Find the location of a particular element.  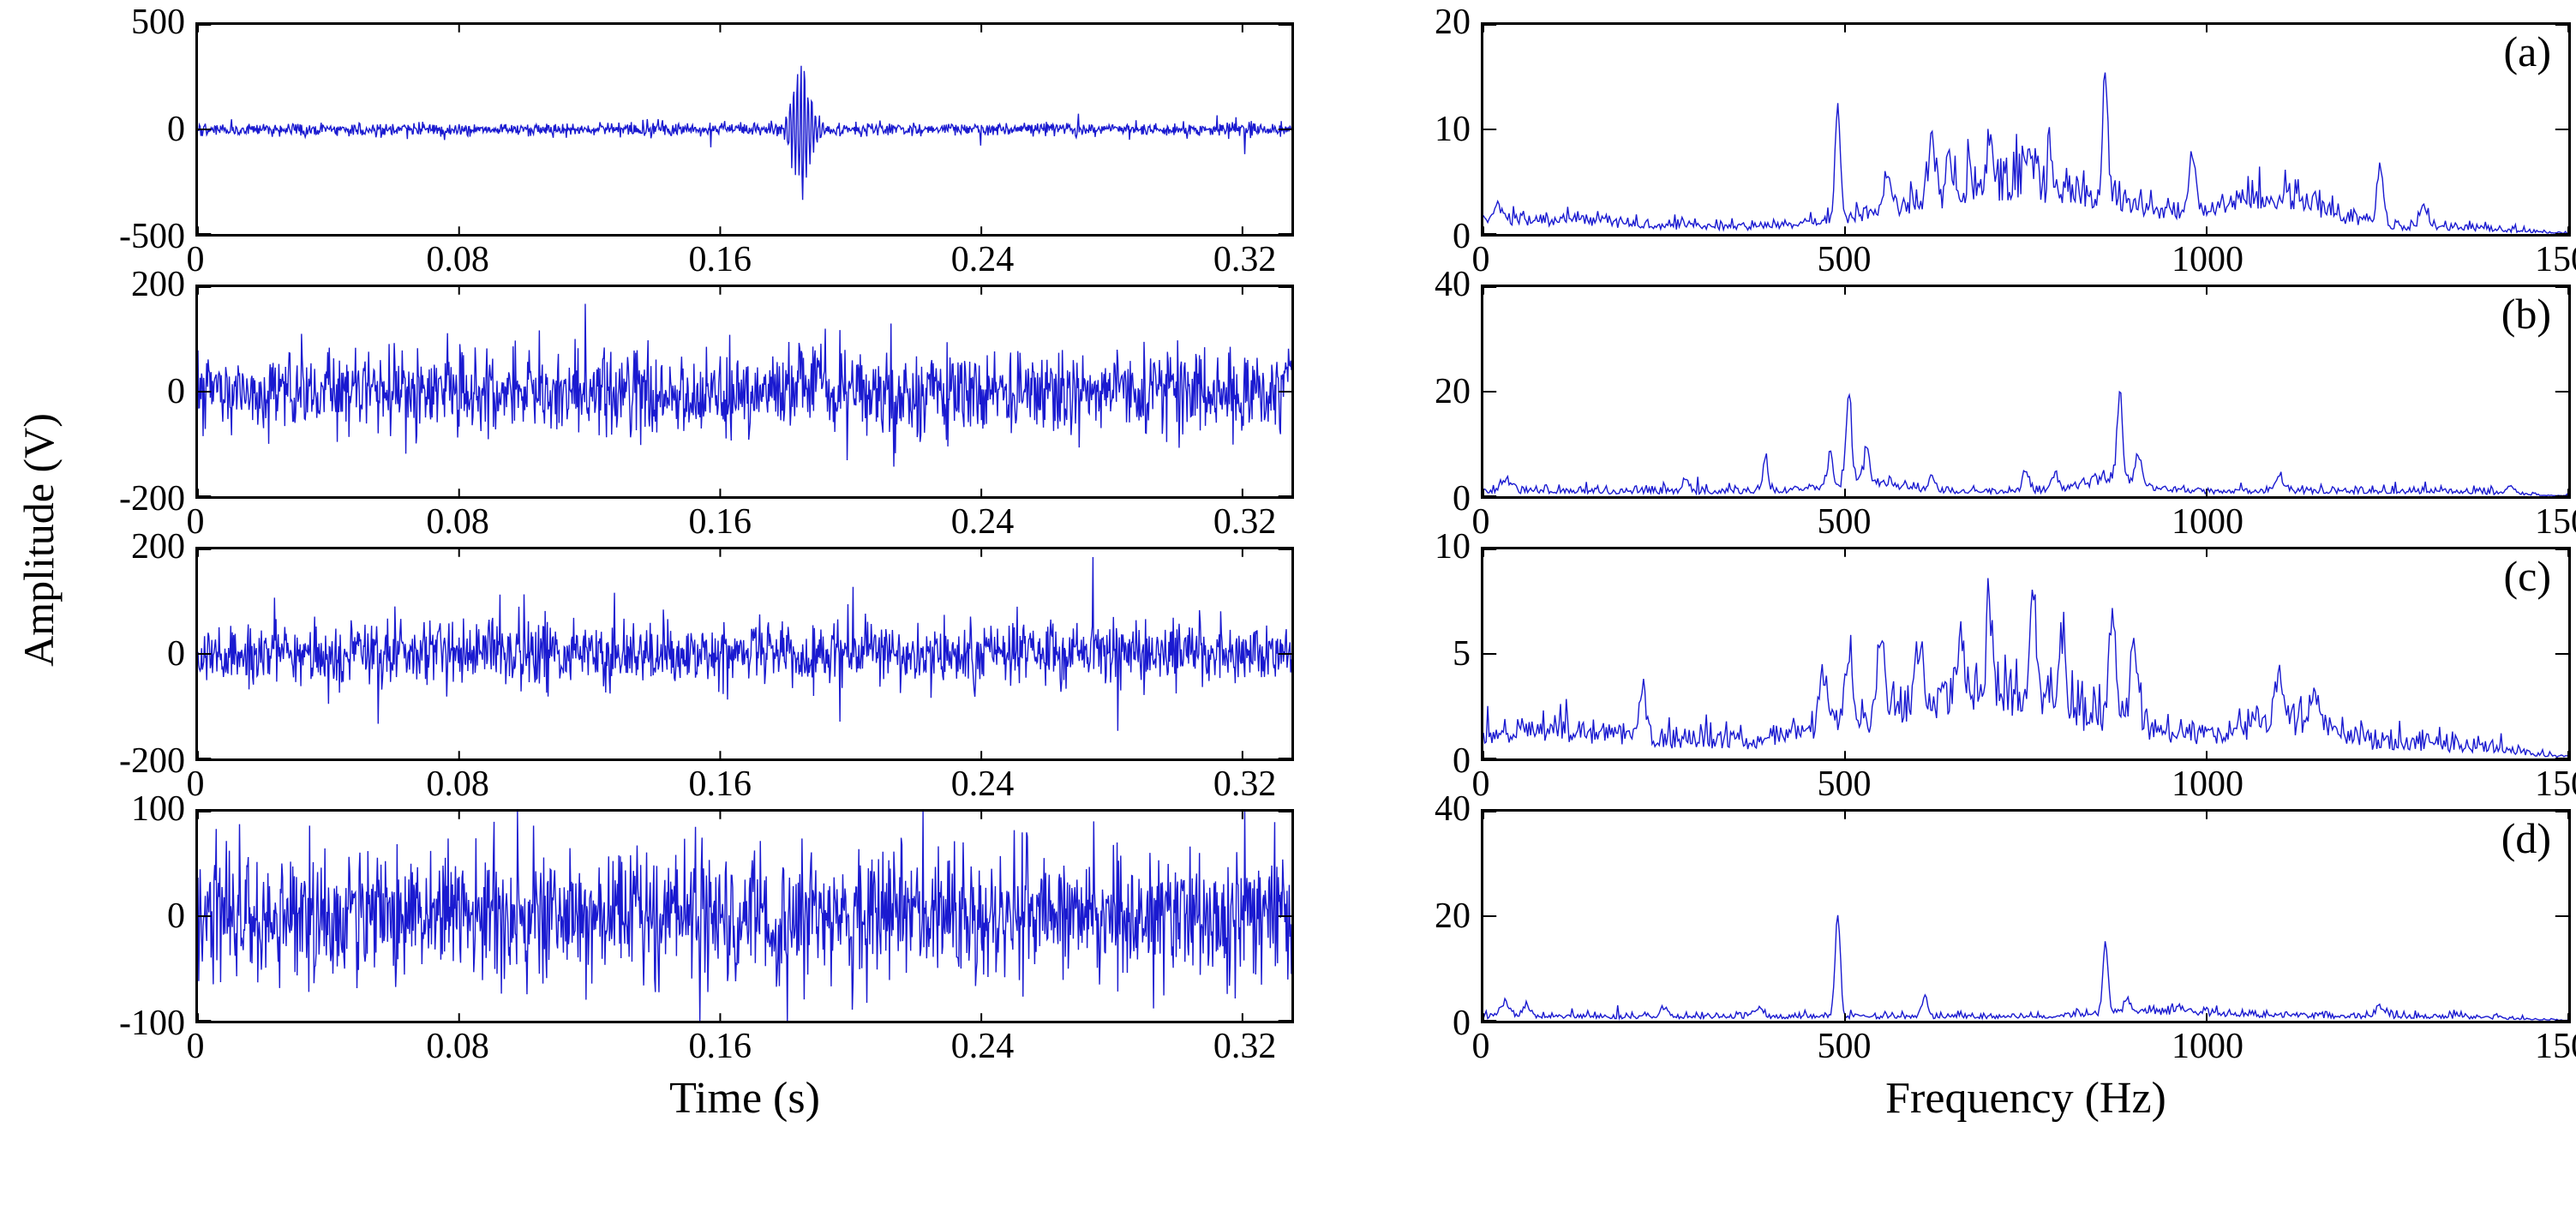

waveform-time-c is located at coordinates (744, 653).